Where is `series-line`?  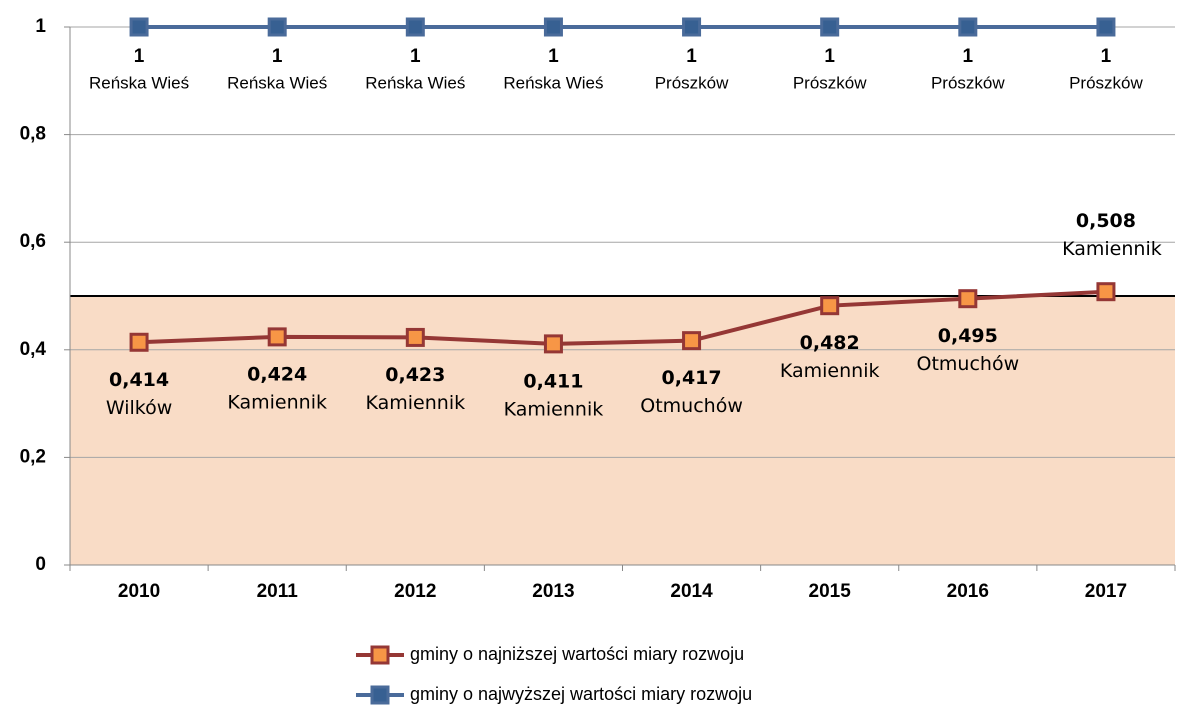 series-line is located at coordinates (622, 317).